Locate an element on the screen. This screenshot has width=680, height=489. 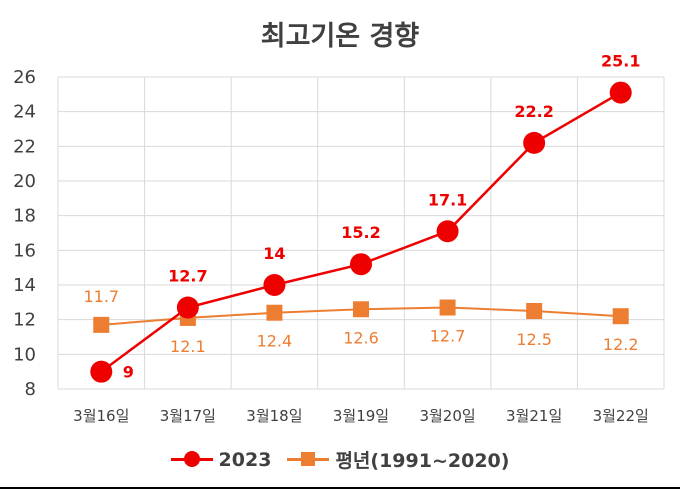
circle-marker-icon is located at coordinates (191, 459).